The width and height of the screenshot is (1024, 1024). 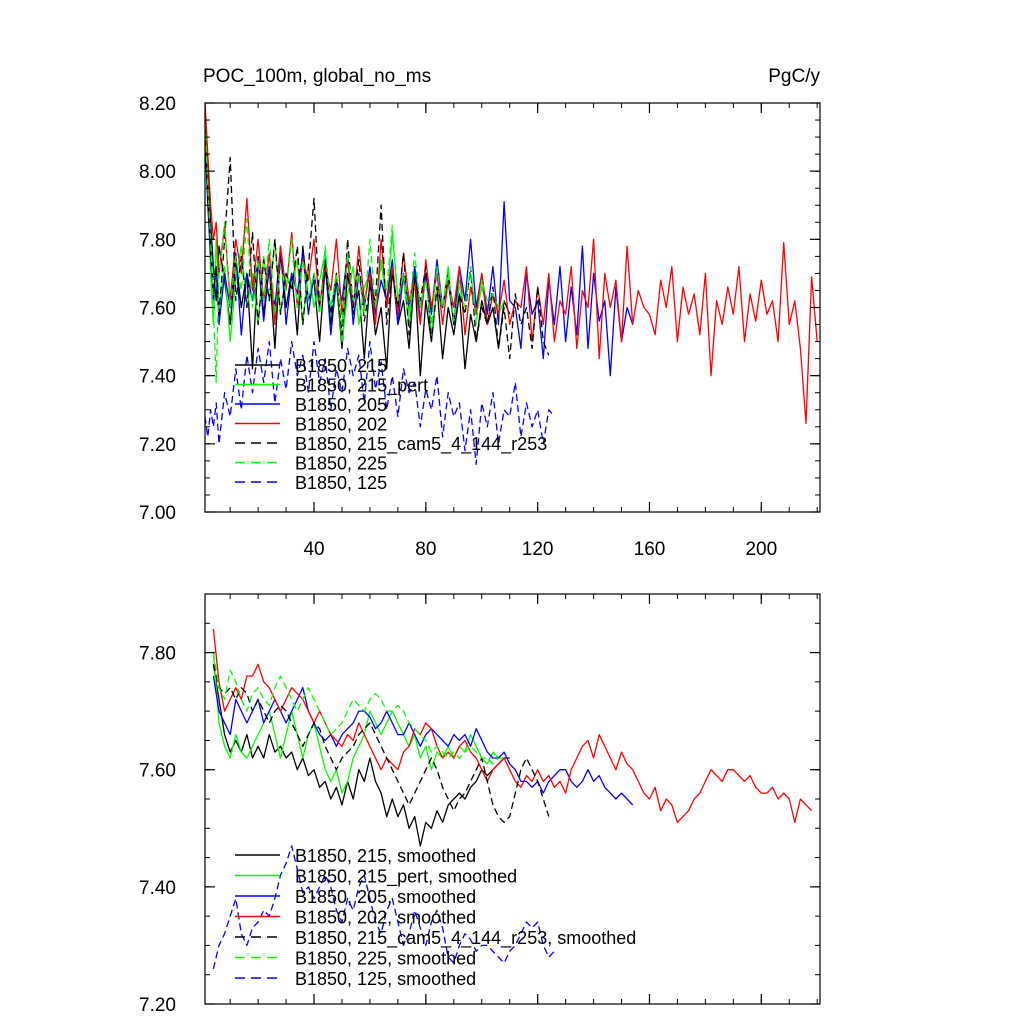 I want to click on bot-legend-label-b1850-125-smoothed: B1850, 125, smoothed, so click(x=385, y=979).